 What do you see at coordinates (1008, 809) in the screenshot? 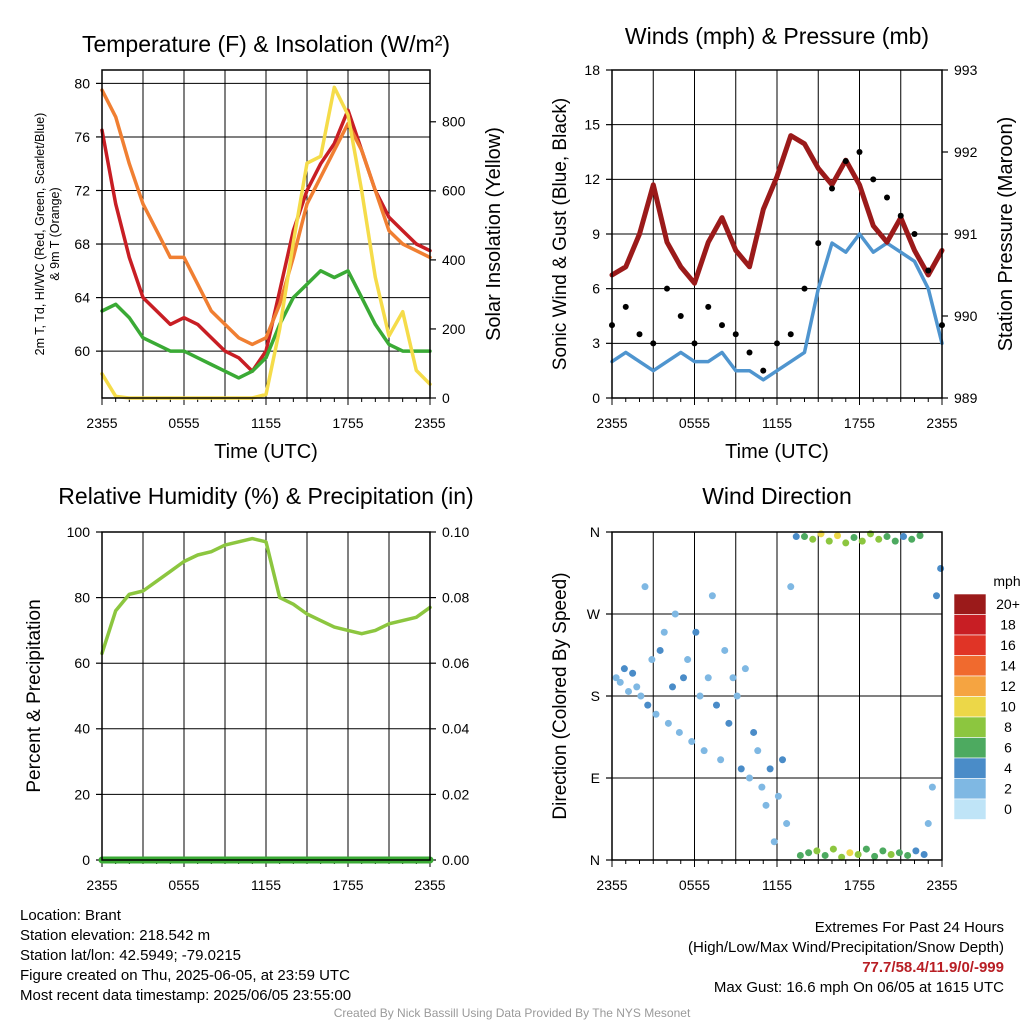
I see `colorbar-label: 0` at bounding box center [1008, 809].